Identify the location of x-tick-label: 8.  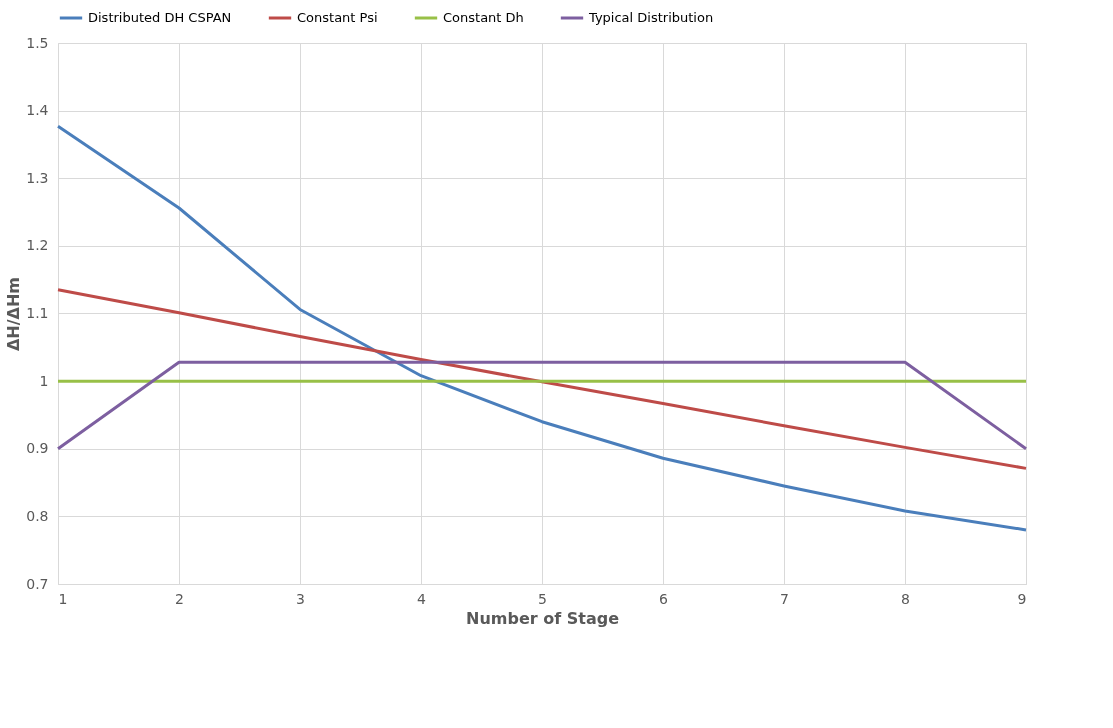
(905, 598).